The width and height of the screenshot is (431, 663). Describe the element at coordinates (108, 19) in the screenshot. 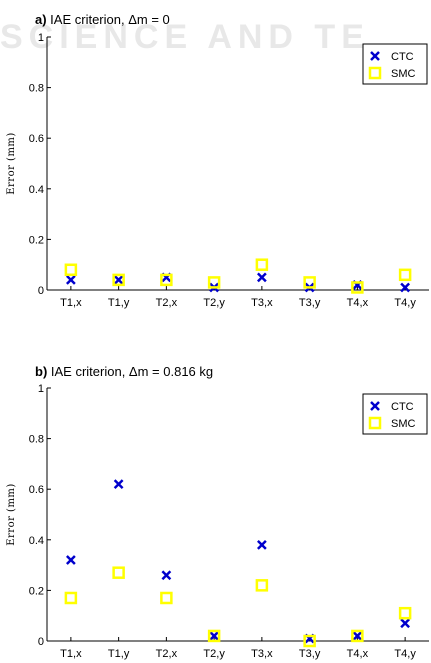

I see `title-text: IAE criterion, Δm = 0` at that location.